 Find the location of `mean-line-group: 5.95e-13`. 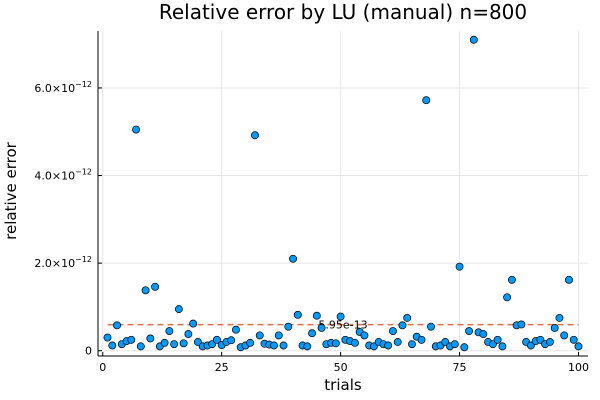

mean-line-group: 5.95e-13 is located at coordinates (343, 325).